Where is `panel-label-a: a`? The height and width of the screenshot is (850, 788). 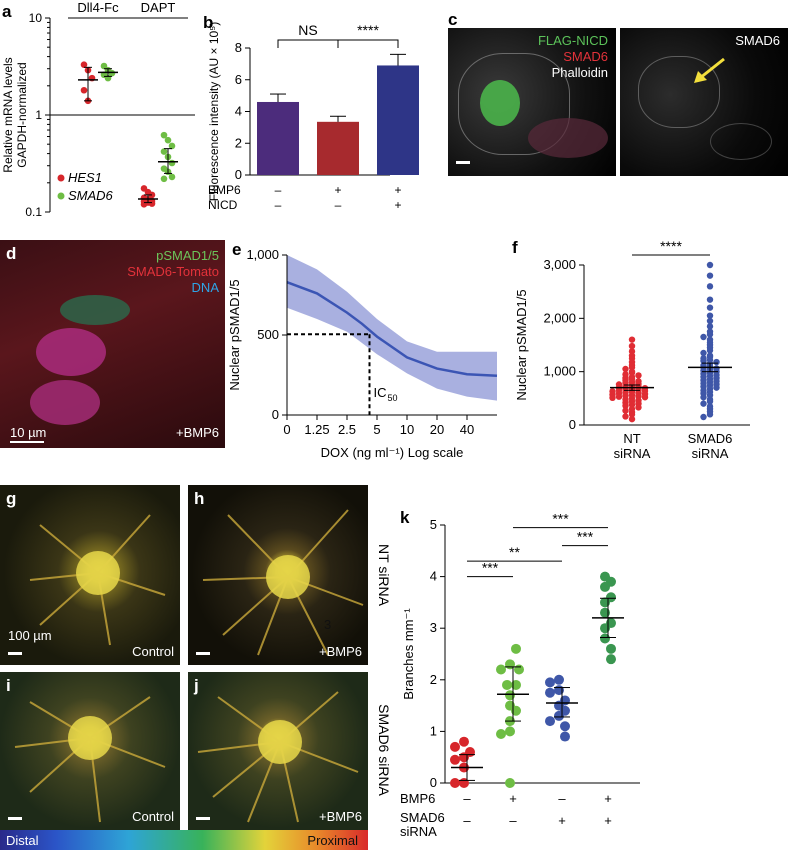
panel-label-a: a is located at coordinates (7, 11).